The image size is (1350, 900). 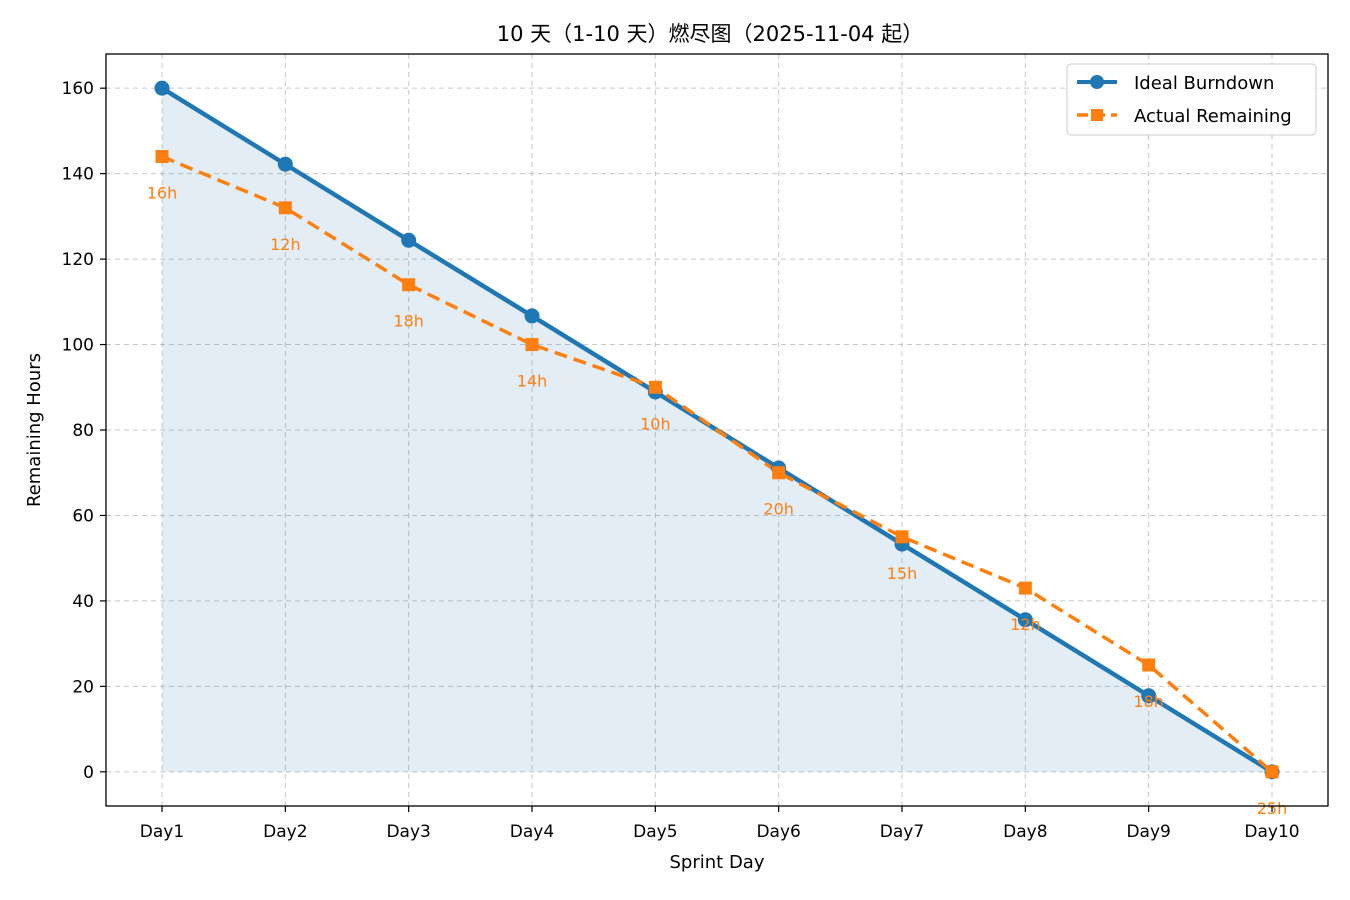 I want to click on x-tick-label: Day3, so click(x=408, y=832).